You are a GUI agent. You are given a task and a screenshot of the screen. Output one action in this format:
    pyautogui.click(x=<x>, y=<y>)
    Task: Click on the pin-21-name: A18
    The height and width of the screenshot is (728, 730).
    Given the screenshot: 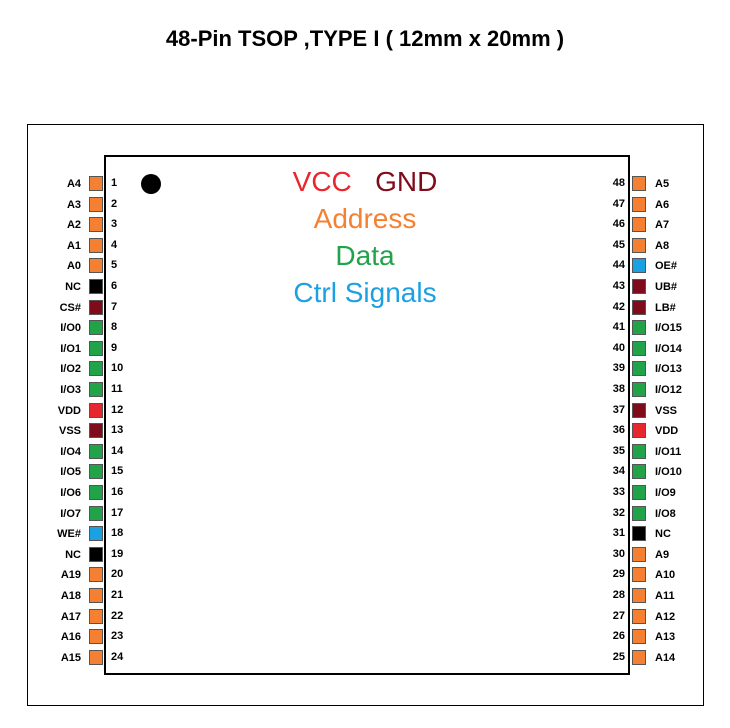 What is the action you would take?
    pyautogui.click(x=70, y=596)
    